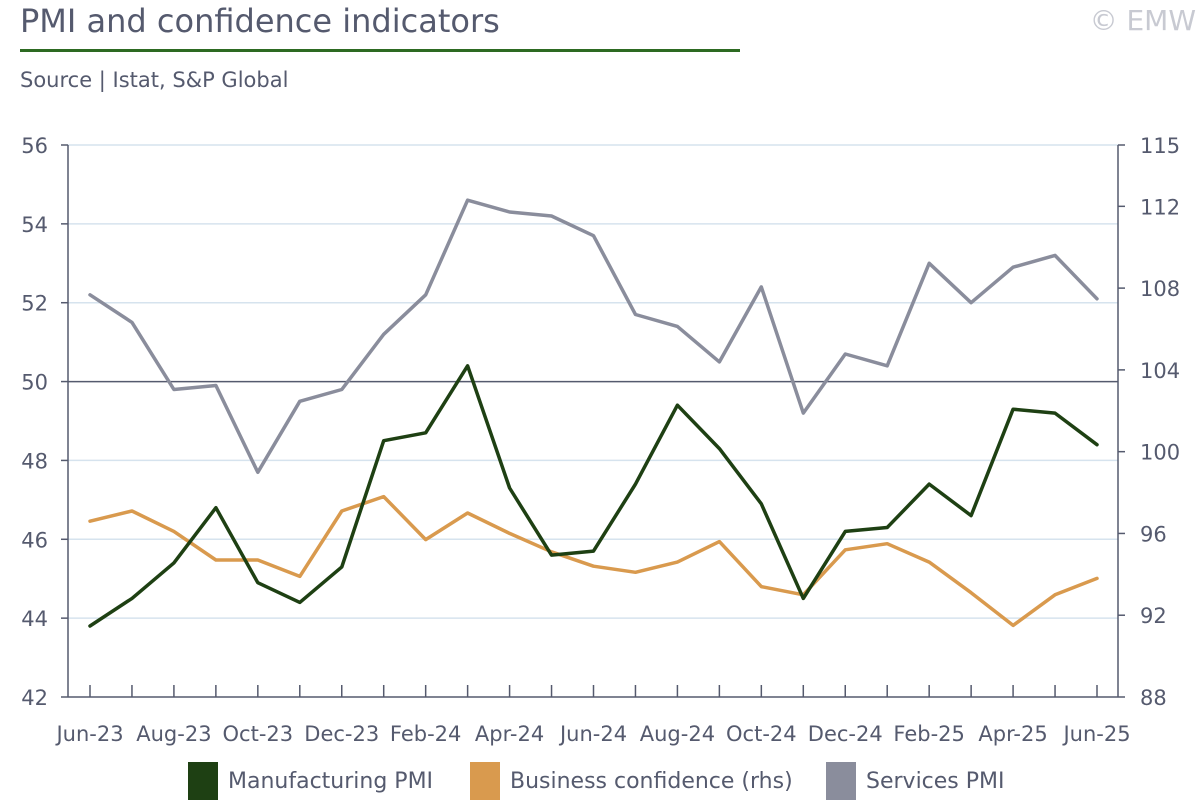 The image size is (1200, 802). I want to click on left-tick-label: 54, so click(34, 225).